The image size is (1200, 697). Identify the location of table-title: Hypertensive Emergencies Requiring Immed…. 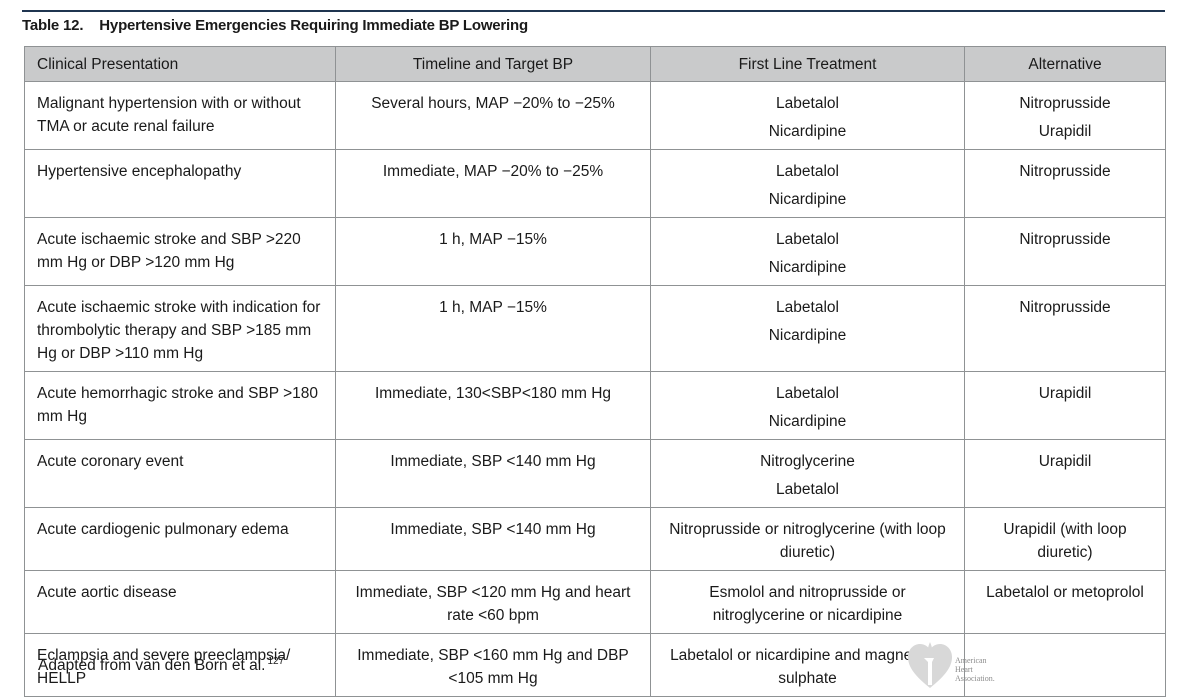
(313, 25).